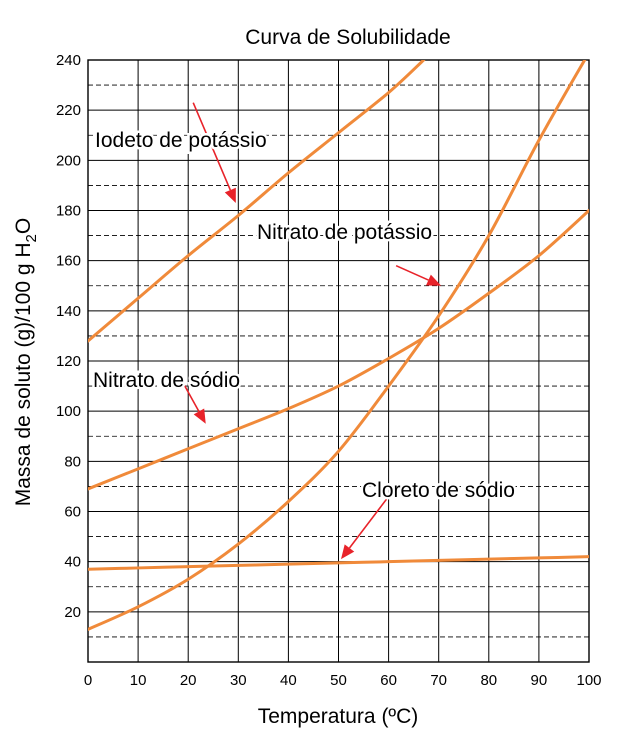  What do you see at coordinates (68, 60) in the screenshot?
I see `y-tick-label: 240` at bounding box center [68, 60].